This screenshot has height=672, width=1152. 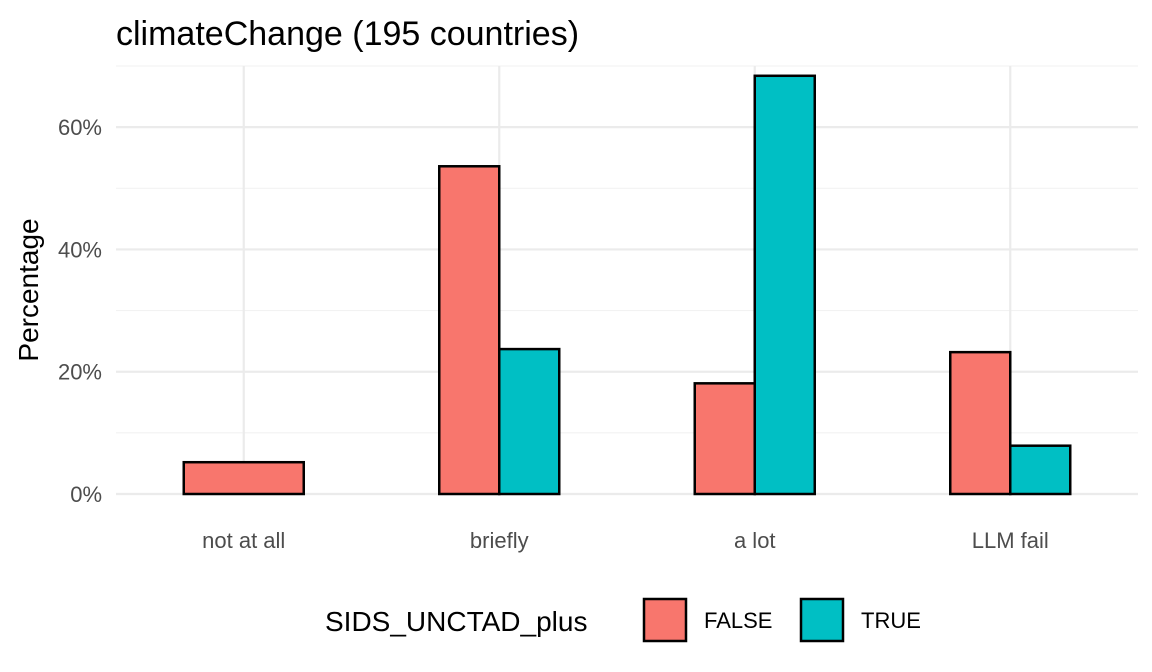 I want to click on x-tick-label: not at all, so click(x=243, y=540).